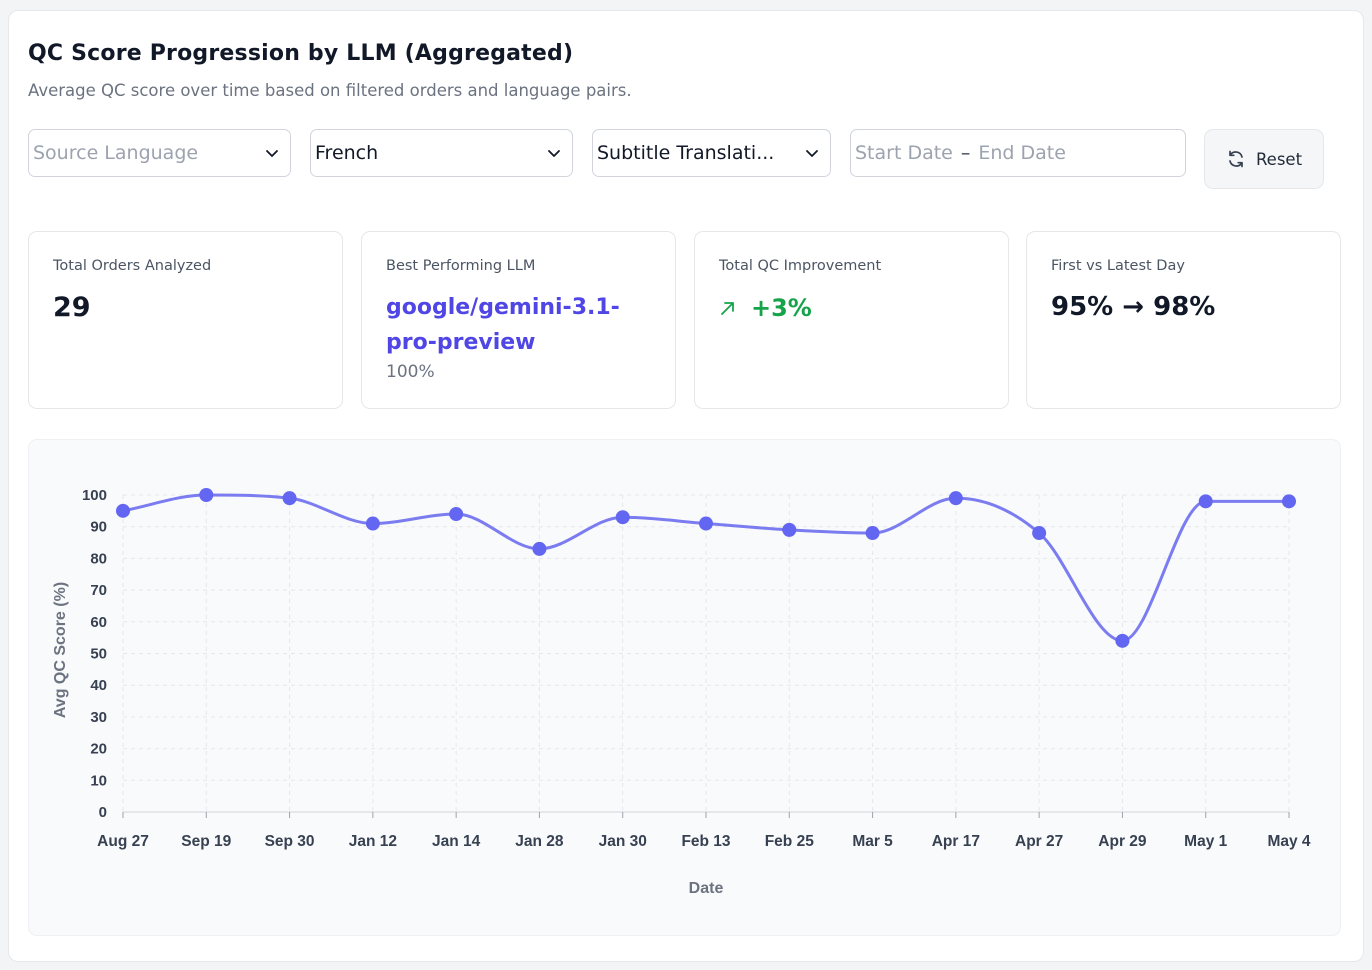  I want to click on stat-label: Total QC Improvement, so click(800, 266).